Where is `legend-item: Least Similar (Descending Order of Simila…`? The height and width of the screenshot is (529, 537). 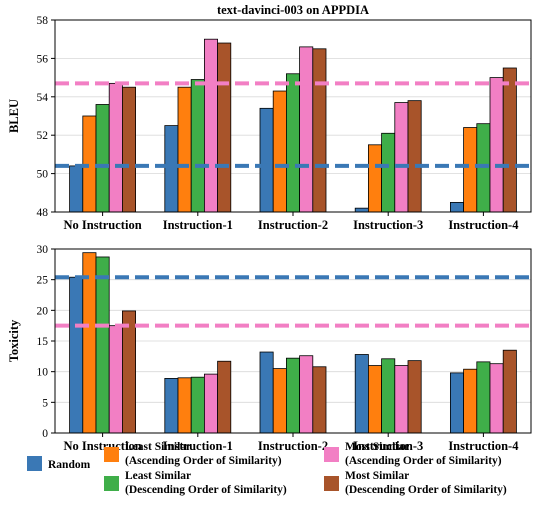
legend-item: Least Similar (Descending Order of Simila… is located at coordinates (195, 483).